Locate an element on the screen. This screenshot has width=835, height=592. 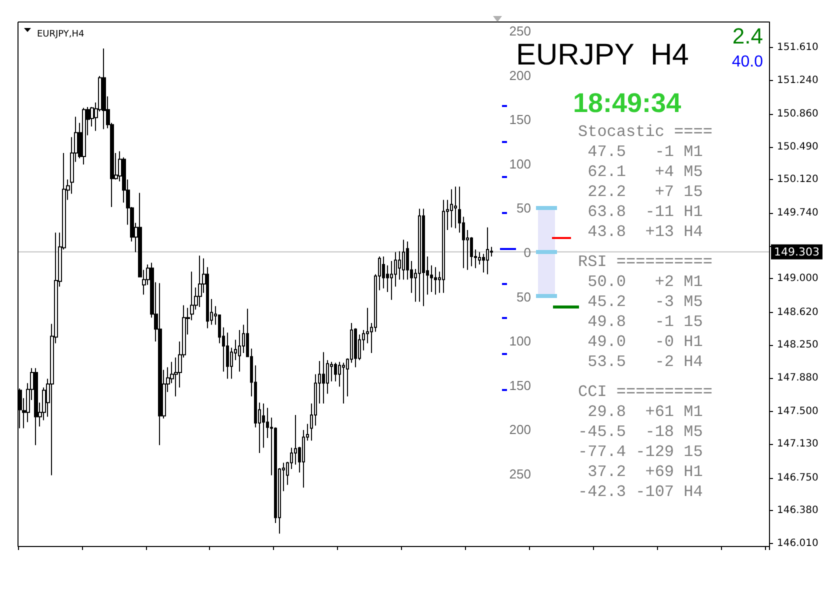
annotation: 40.0 is located at coordinates (748, 62).